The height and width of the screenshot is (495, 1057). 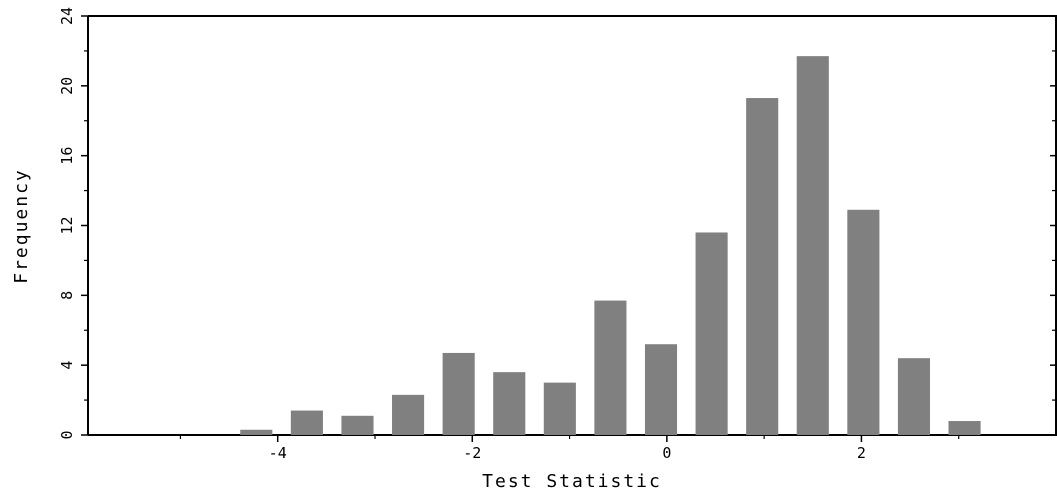 I want to click on y-tick-label: 20, so click(x=67, y=86).